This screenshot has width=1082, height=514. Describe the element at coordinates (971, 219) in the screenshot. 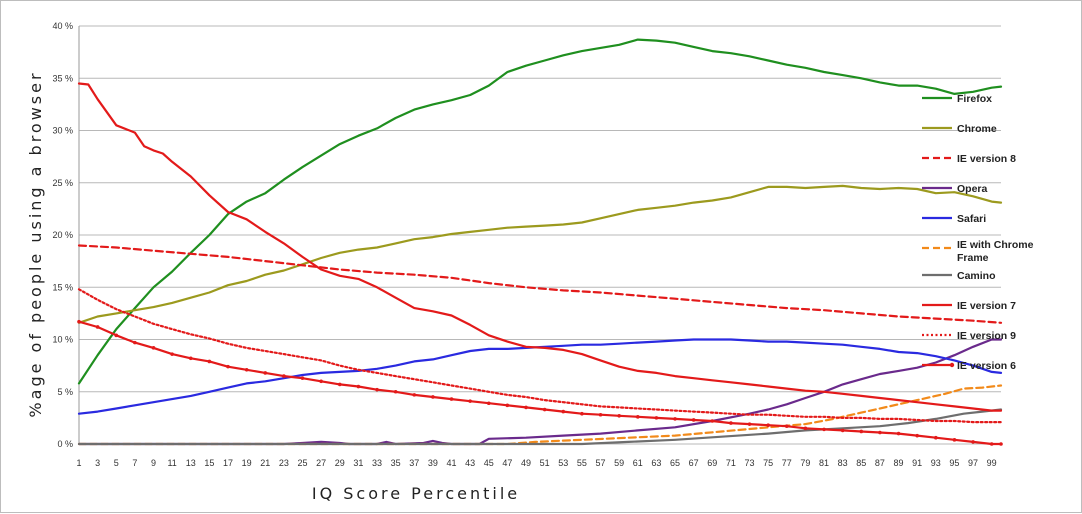

I see `legend-label-safari: Safari` at that location.